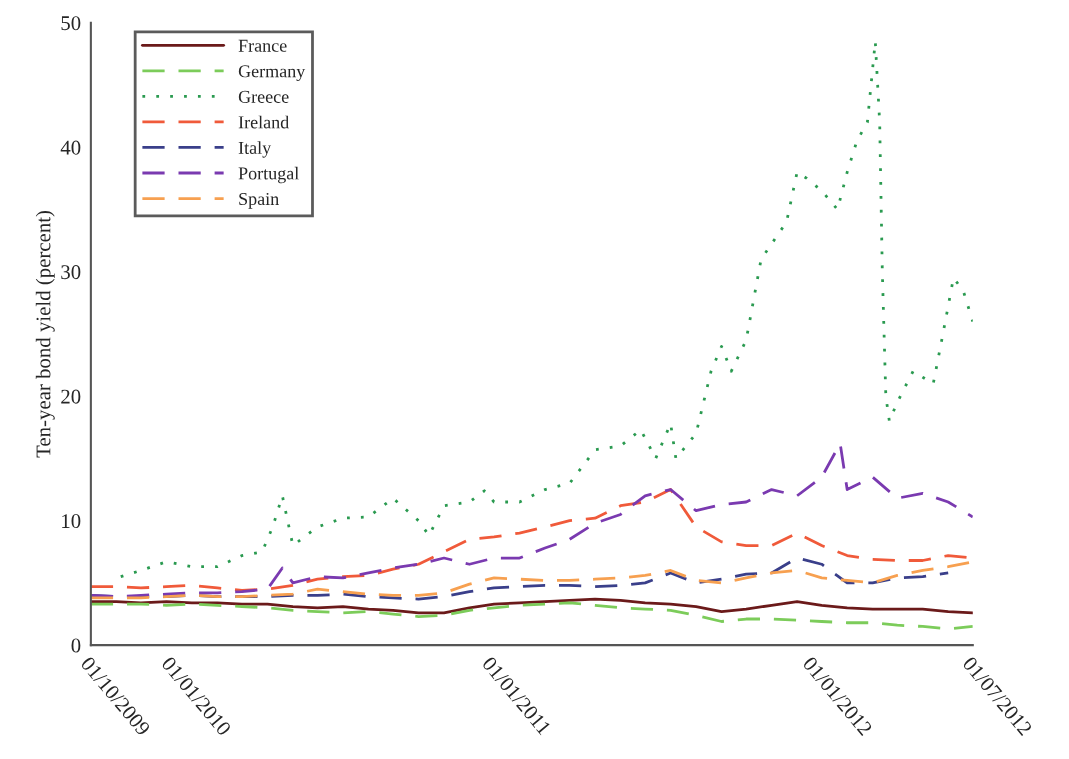 The width and height of the screenshot is (1069, 759). I want to click on legend-label: Ireland, so click(263, 122).